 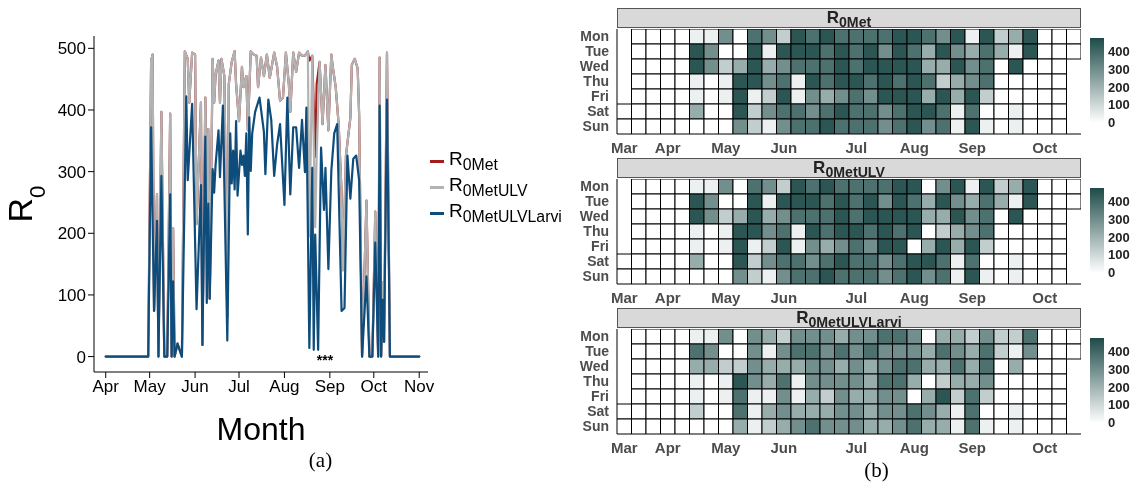 What do you see at coordinates (849, 169) in the screenshot?
I see `chart-title: R$_{0MetULV}$` at bounding box center [849, 169].